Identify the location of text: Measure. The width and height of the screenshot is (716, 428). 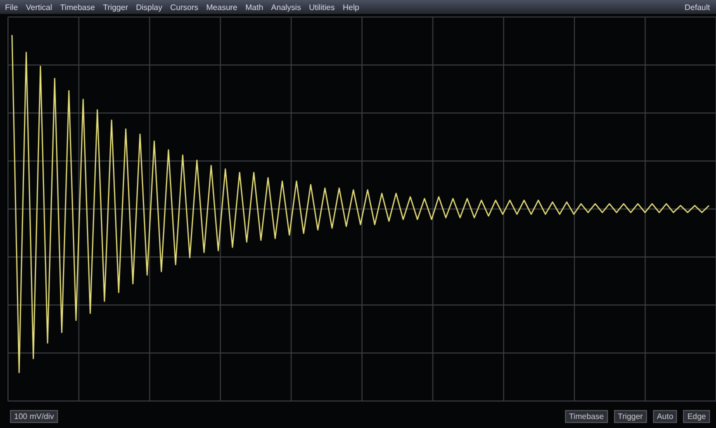
(222, 7).